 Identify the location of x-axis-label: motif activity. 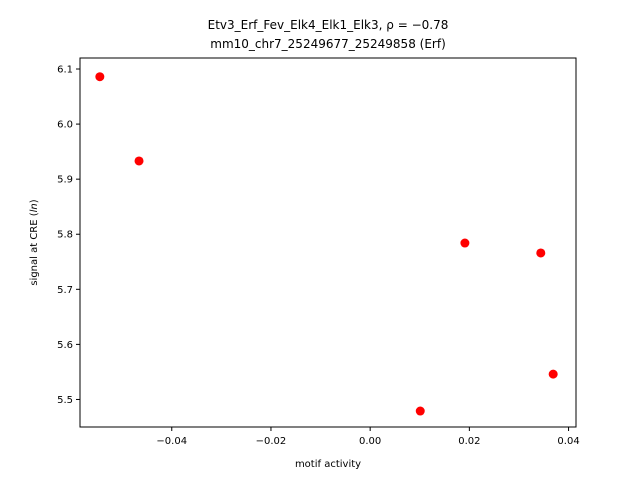
(328, 464).